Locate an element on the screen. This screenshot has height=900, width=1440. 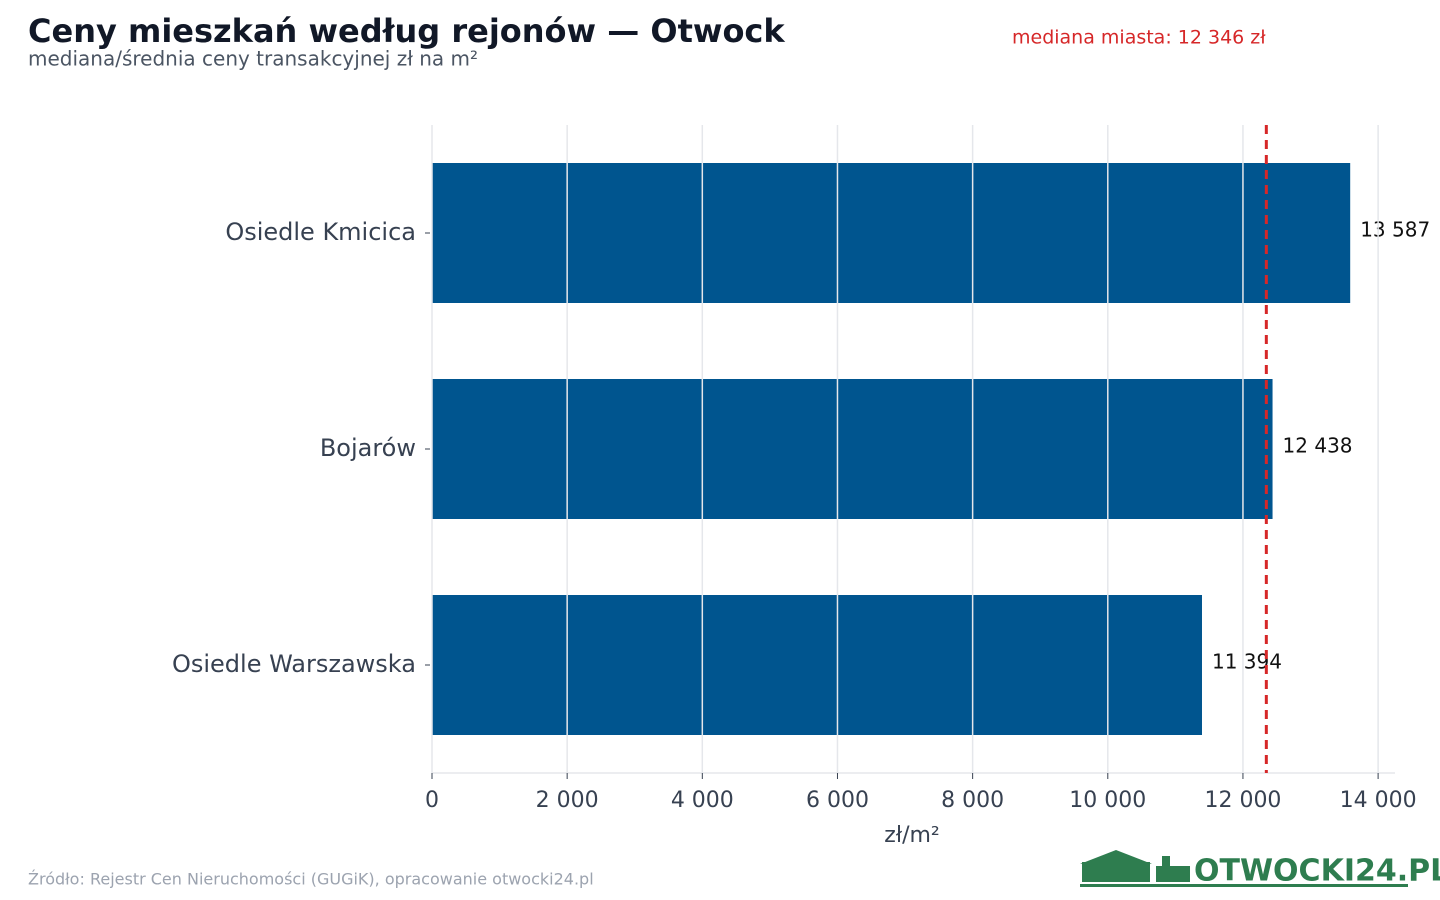
logo-text: OTWOCKI24.PL is located at coordinates (1317, 871).